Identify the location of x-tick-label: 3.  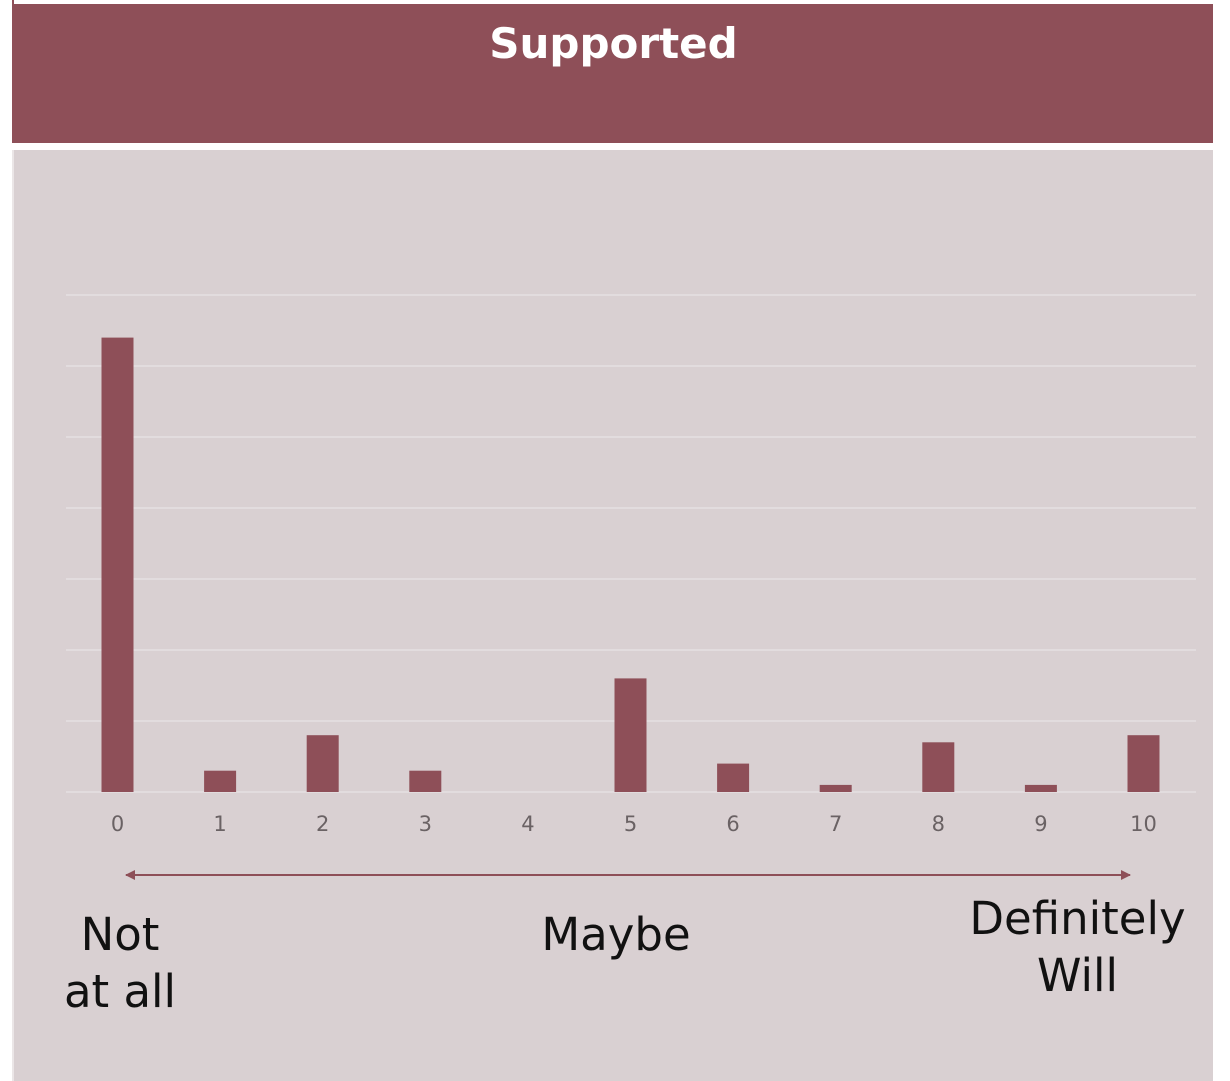
(425, 824).